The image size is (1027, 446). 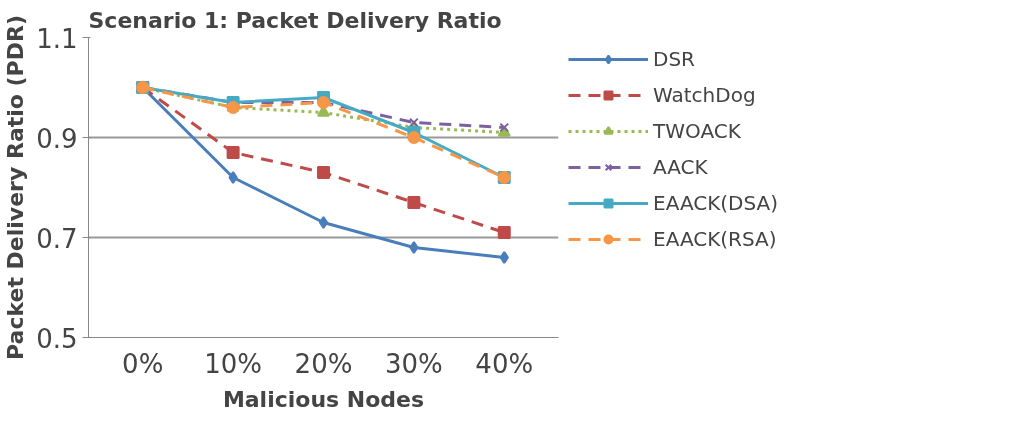 I want to click on x-tick-label: 30%, so click(x=413, y=363).